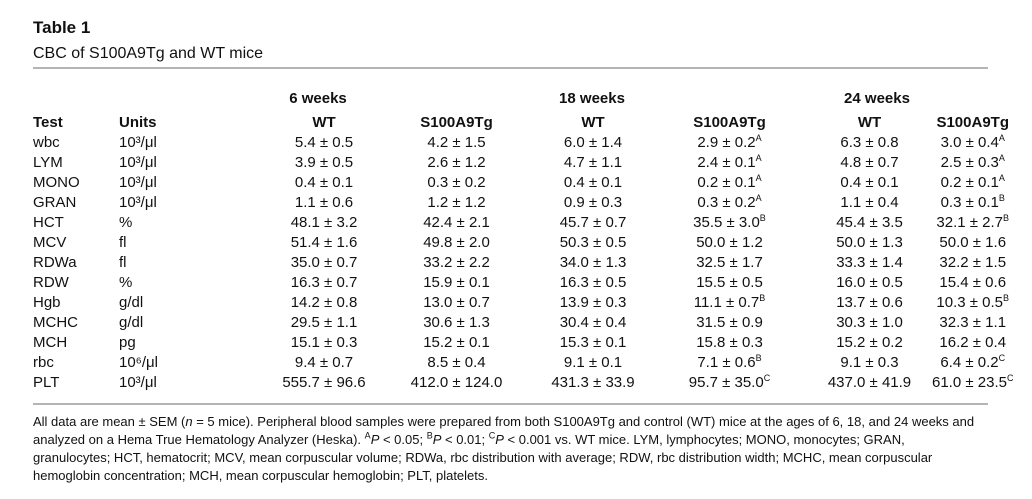  Describe the element at coordinates (729, 223) in the screenshot. I see `cell-18w-tg: 35.5 ± 3.0B` at that location.